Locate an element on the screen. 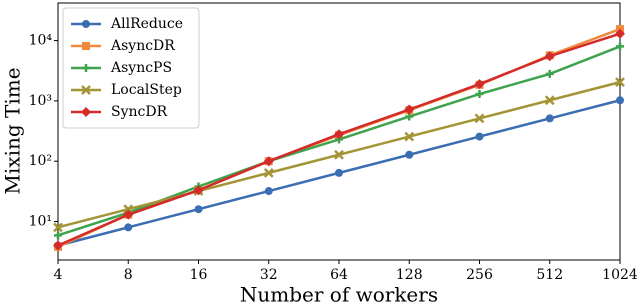  y-tick-label: 10⁴ is located at coordinates (41, 41).